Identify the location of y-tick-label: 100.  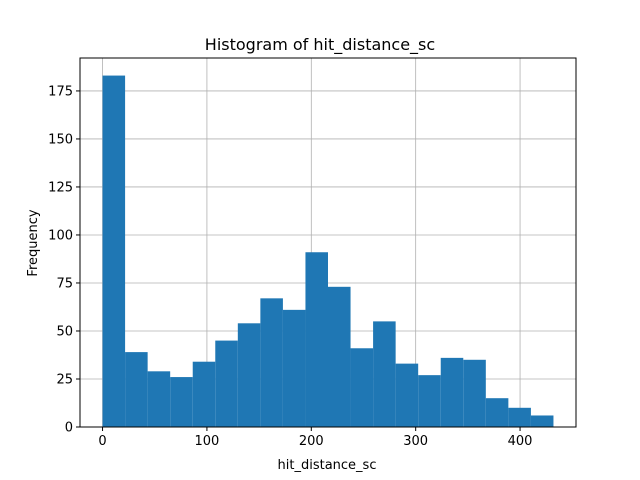
(60, 235).